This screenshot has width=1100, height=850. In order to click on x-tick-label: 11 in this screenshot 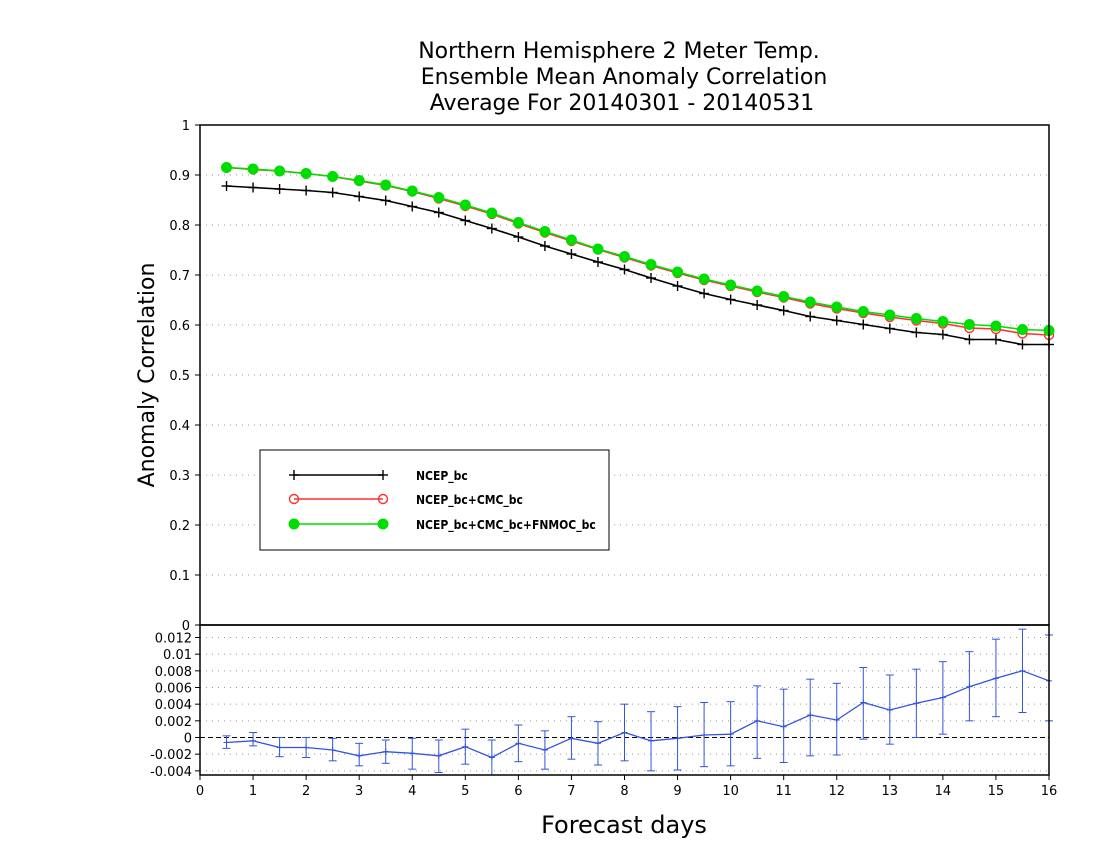, I will do `click(783, 791)`.